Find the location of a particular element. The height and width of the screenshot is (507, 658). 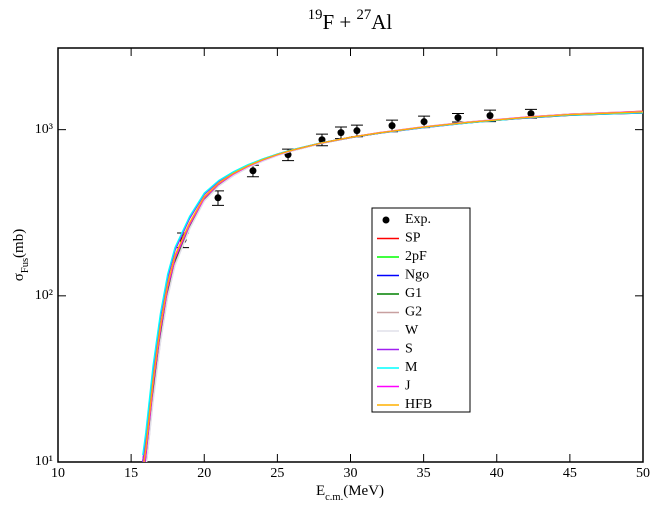

legend-label: S is located at coordinates (409, 349).